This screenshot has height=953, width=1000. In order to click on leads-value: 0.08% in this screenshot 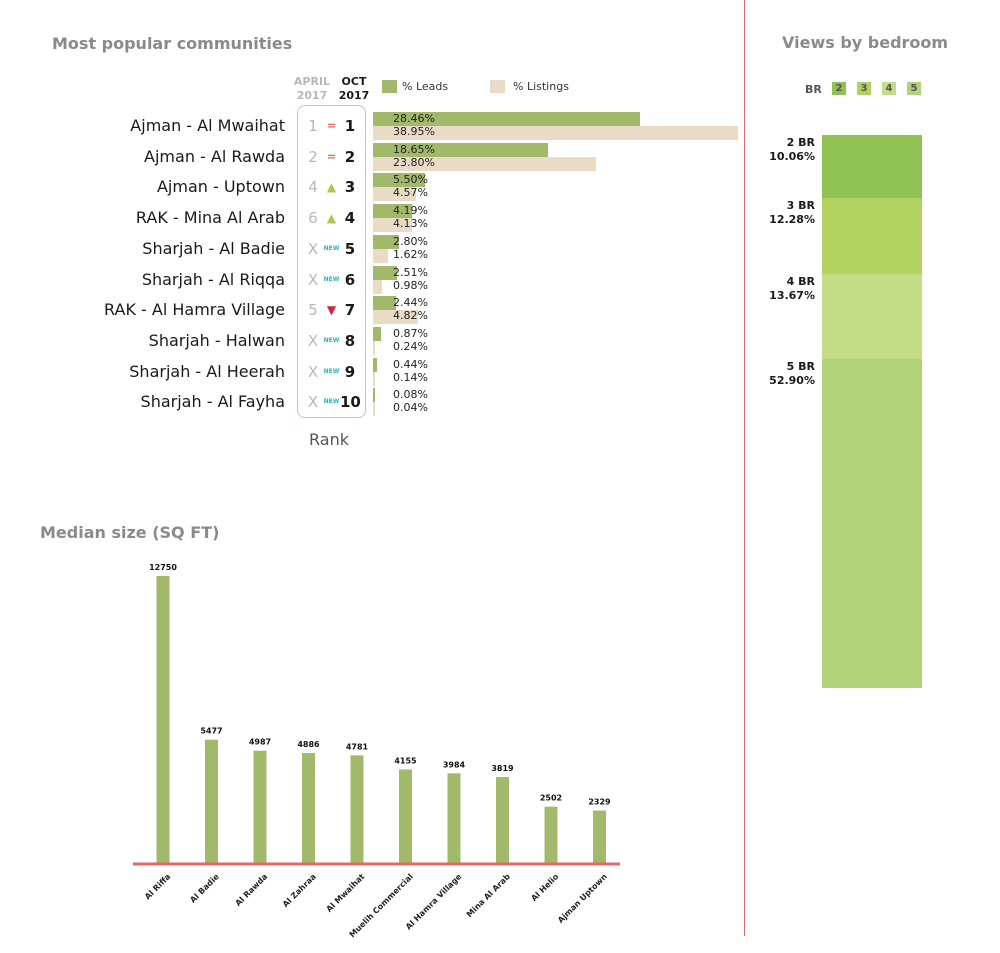, I will do `click(410, 395)`.